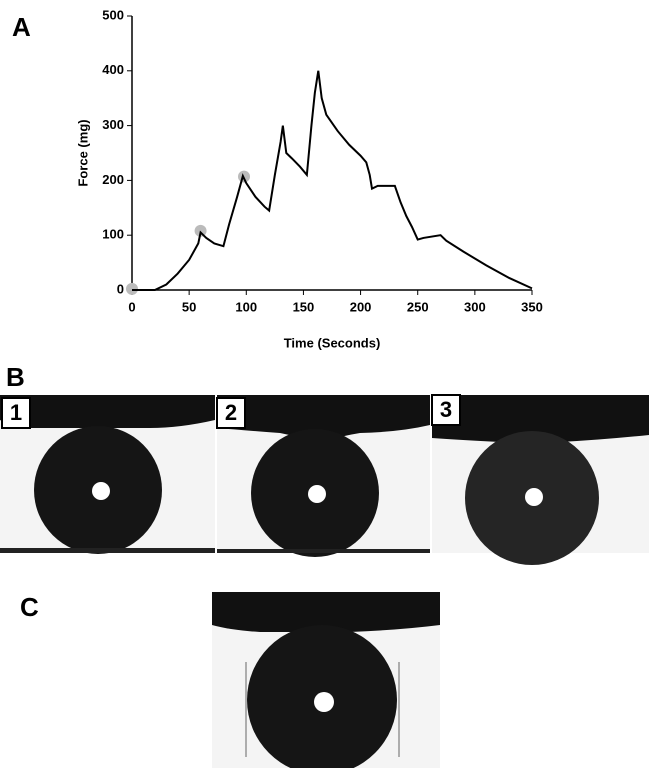 This screenshot has width=649, height=773. What do you see at coordinates (21, 27) in the screenshot?
I see `panel-label: A` at bounding box center [21, 27].